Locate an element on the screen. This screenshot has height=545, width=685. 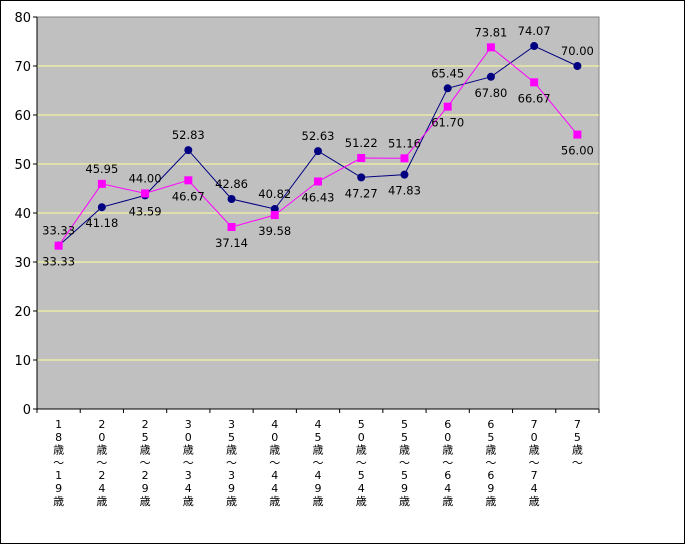
data-label-series-1: 65.45 is located at coordinates (447, 73).